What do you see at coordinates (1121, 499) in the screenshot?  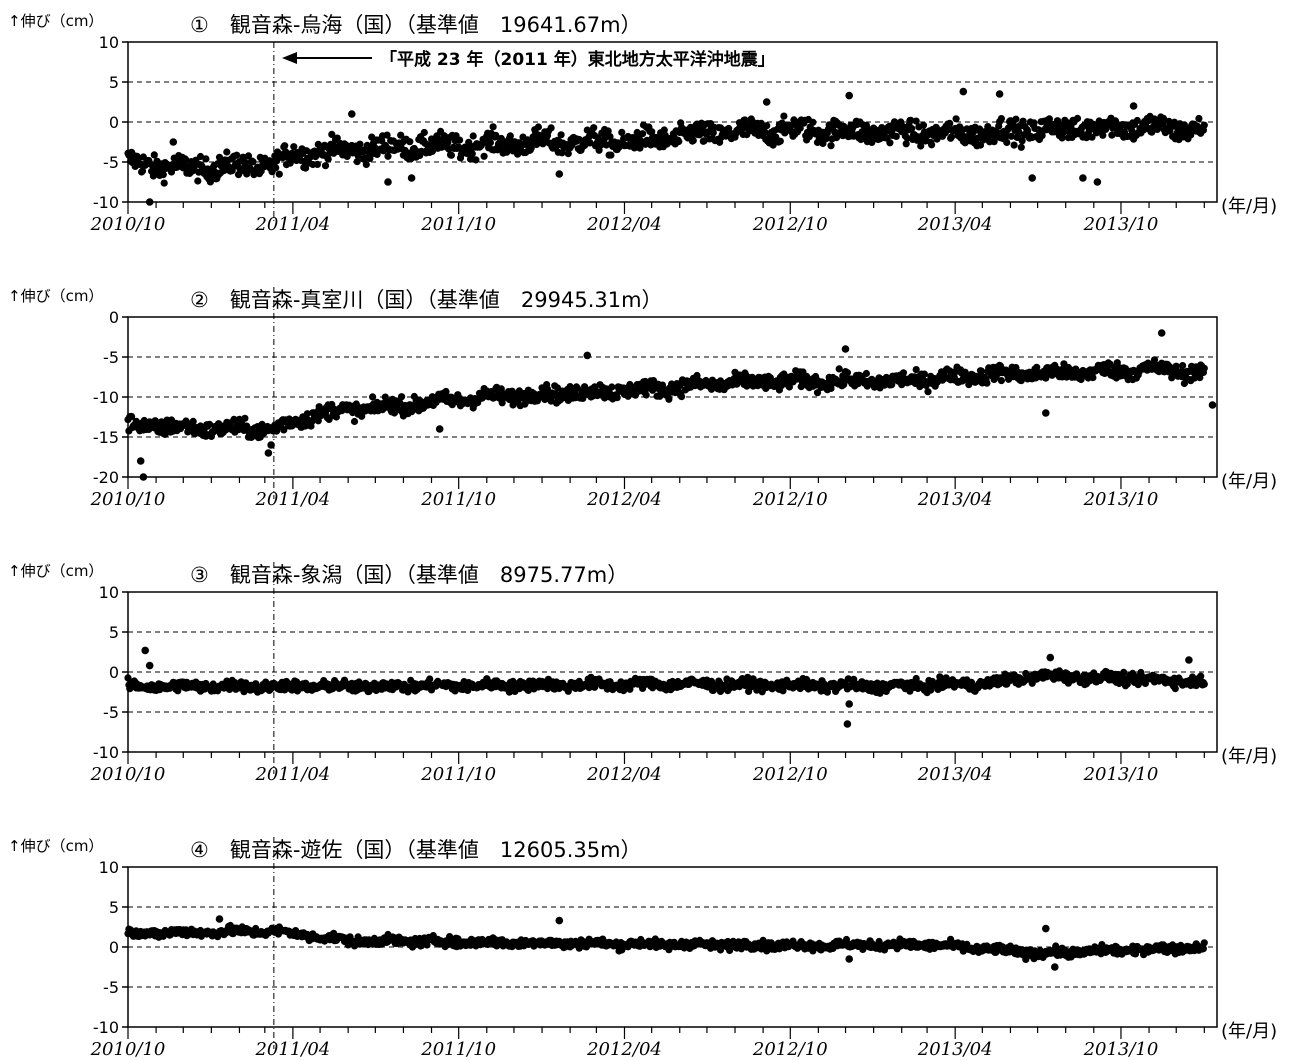 I see `x-tick-label: 2013/10` at bounding box center [1121, 499].